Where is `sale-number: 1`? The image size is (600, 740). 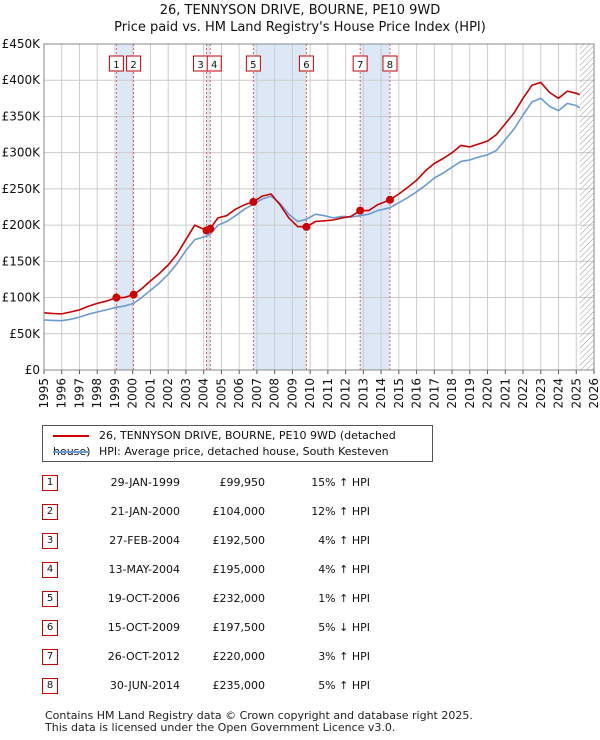 sale-number: 1 is located at coordinates (50, 483).